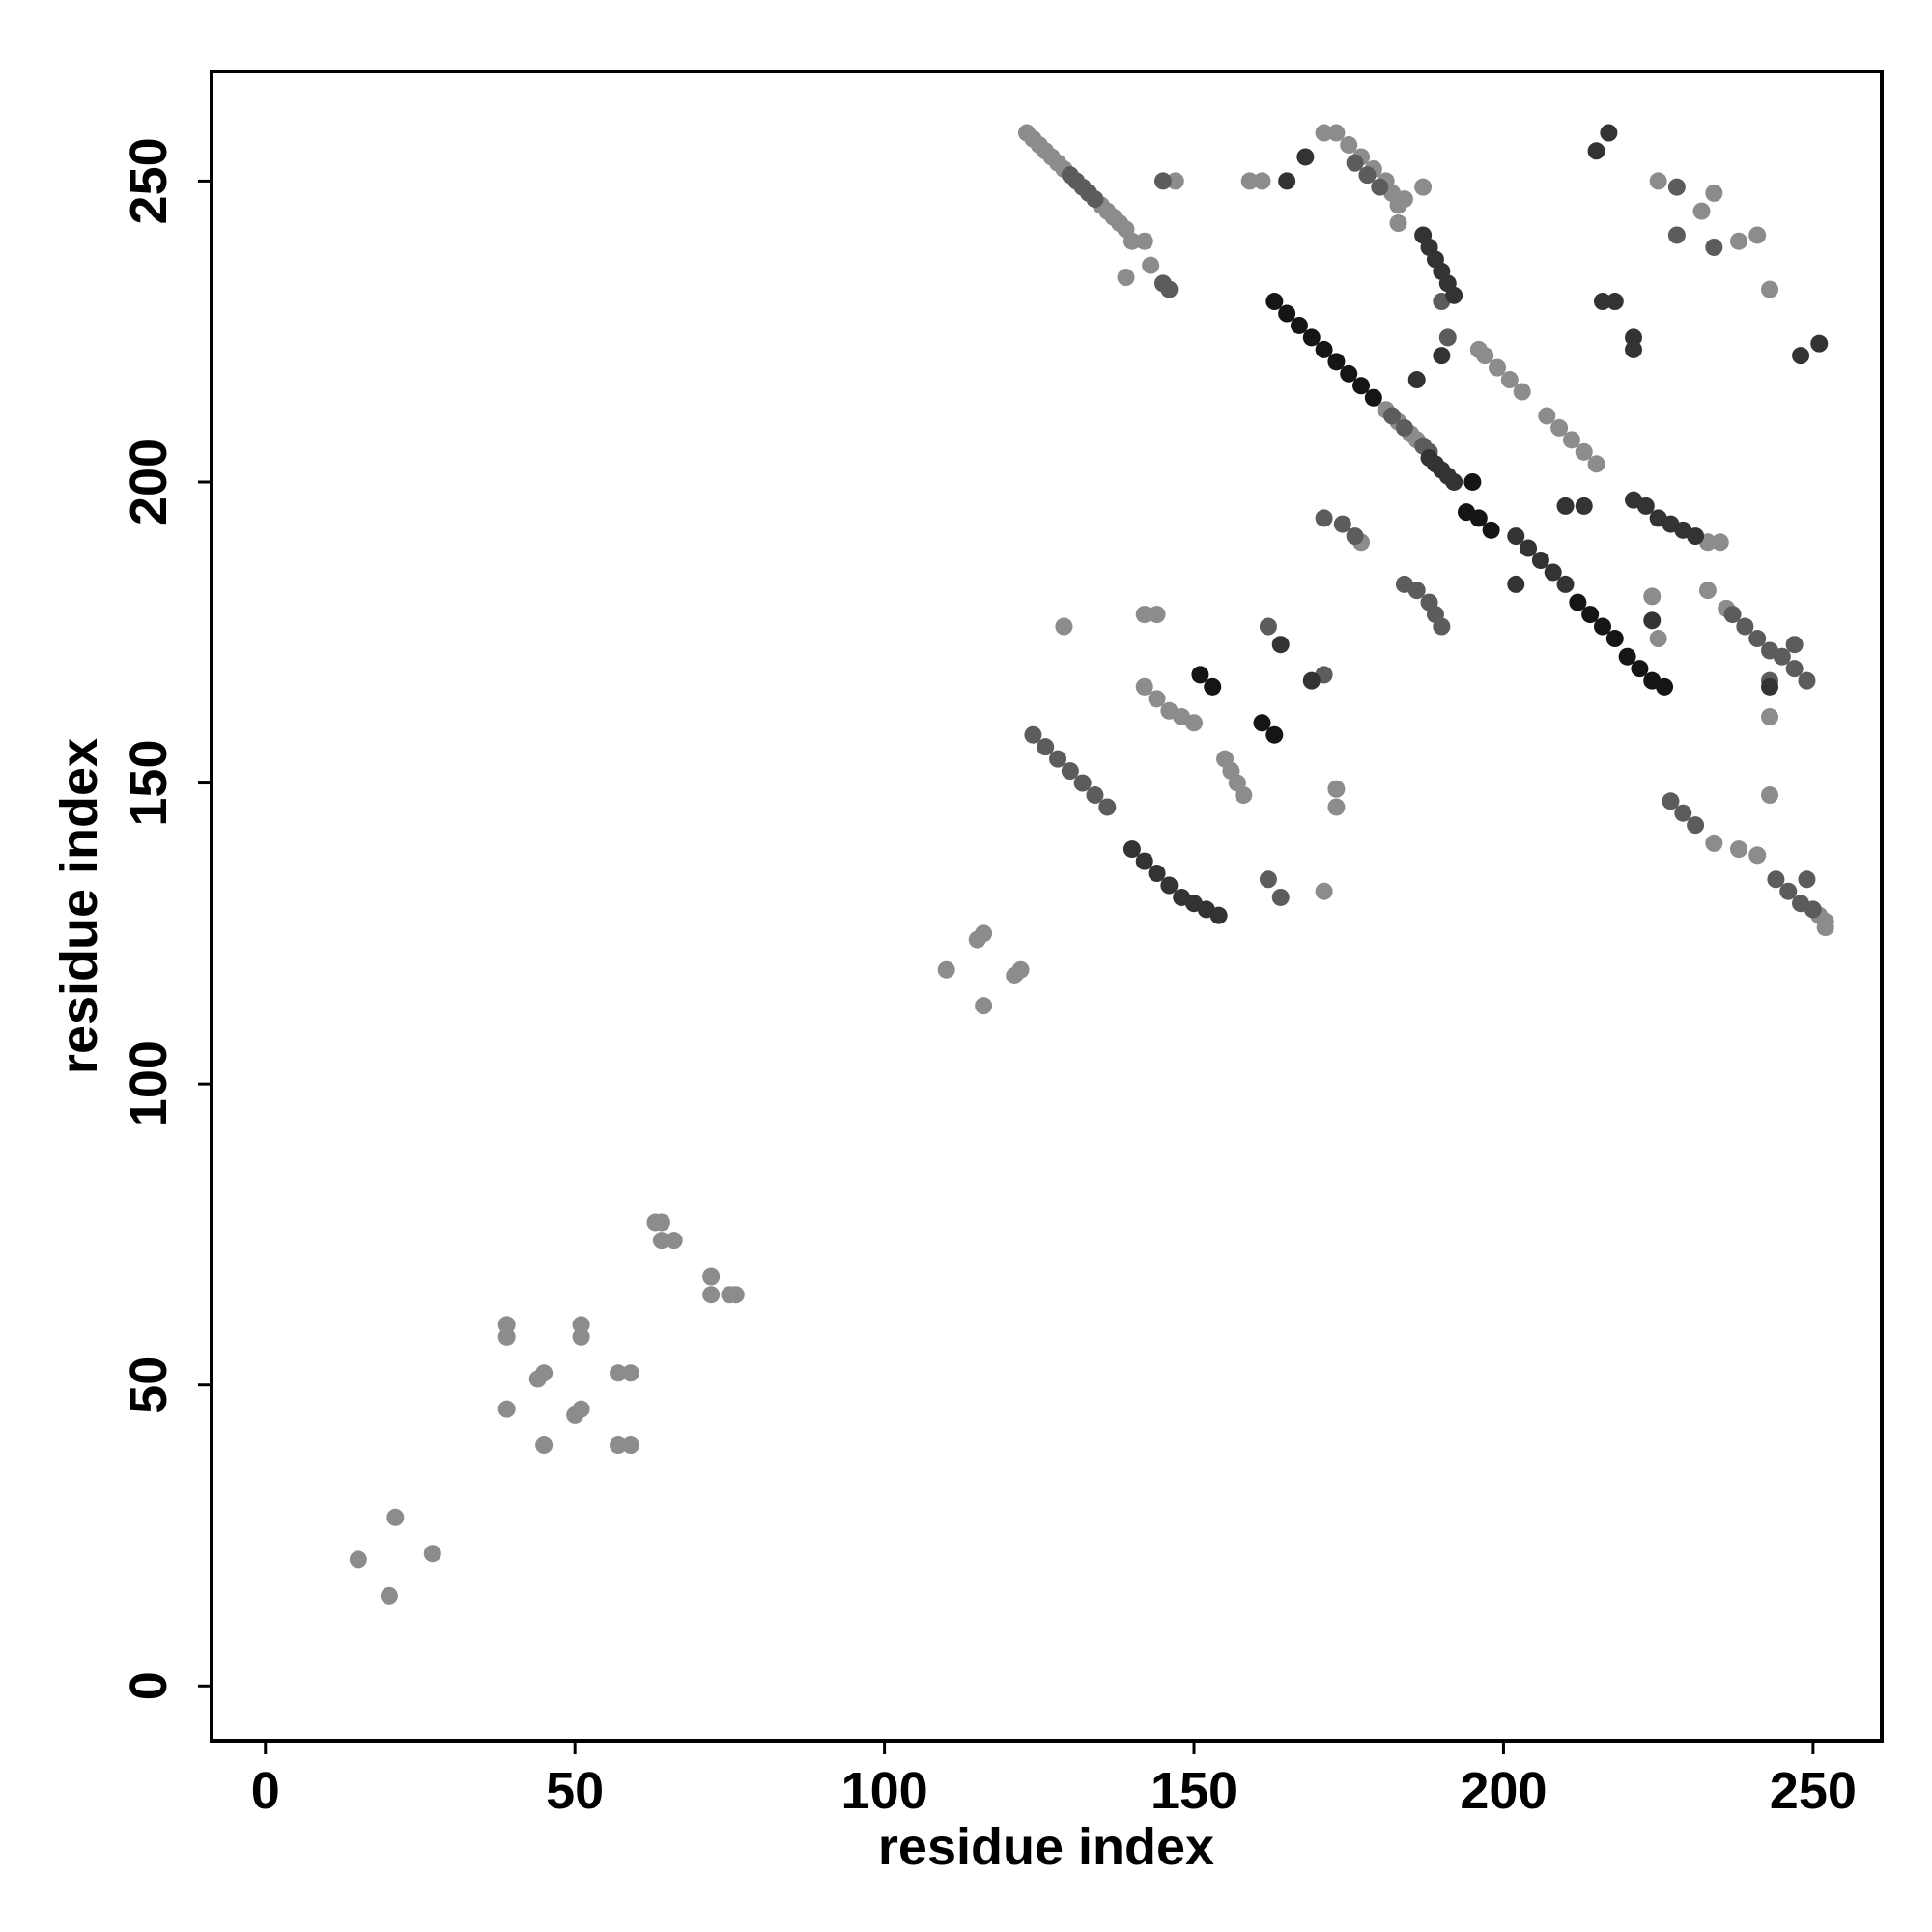 This screenshot has height=1932, width=1932. What do you see at coordinates (1813, 1791) in the screenshot?
I see `x-tick-label: 250` at bounding box center [1813, 1791].